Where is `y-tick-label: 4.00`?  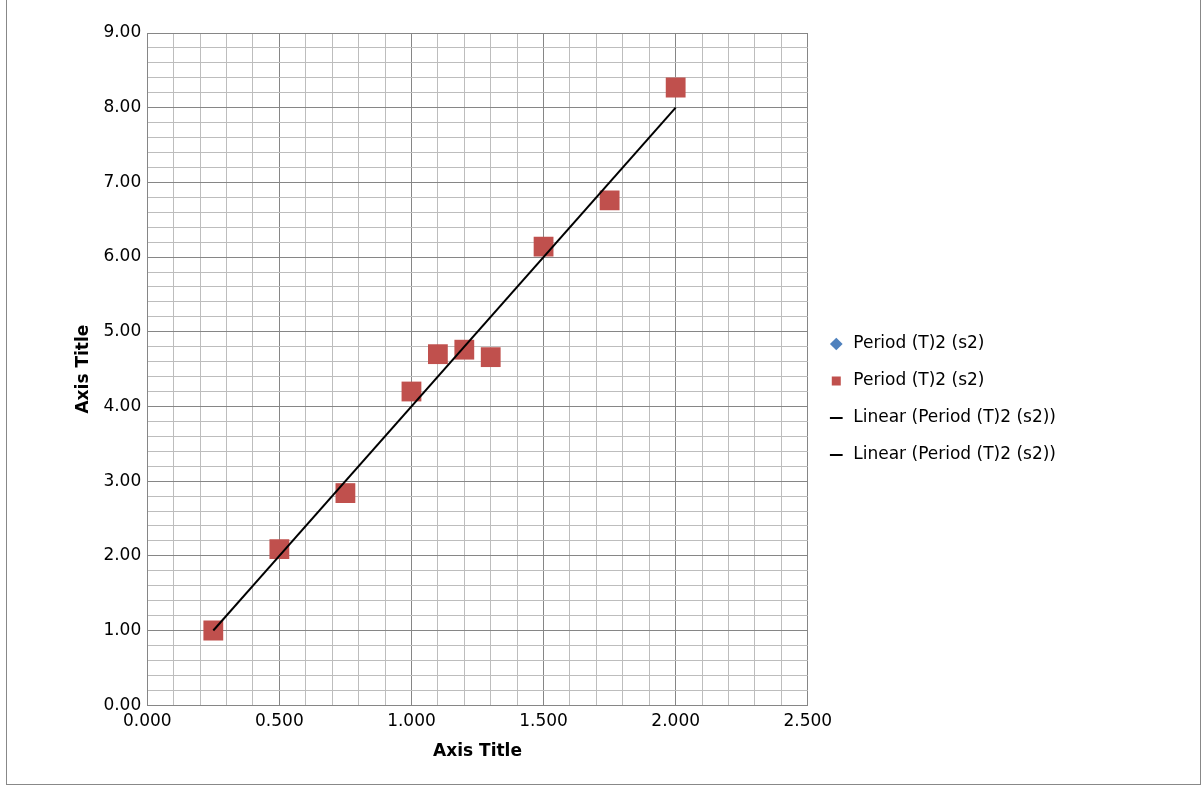 y-tick-label: 4.00 is located at coordinates (122, 404).